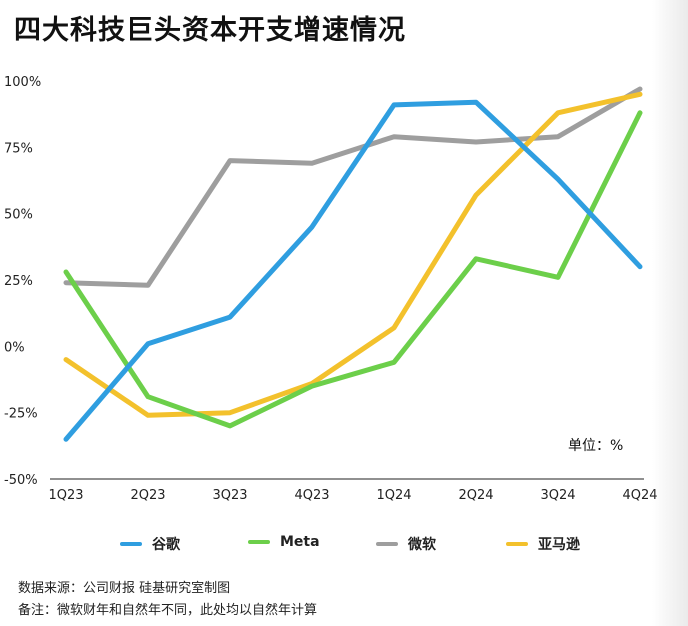  What do you see at coordinates (300, 542) in the screenshot?
I see `legend-label: Meta` at bounding box center [300, 542].